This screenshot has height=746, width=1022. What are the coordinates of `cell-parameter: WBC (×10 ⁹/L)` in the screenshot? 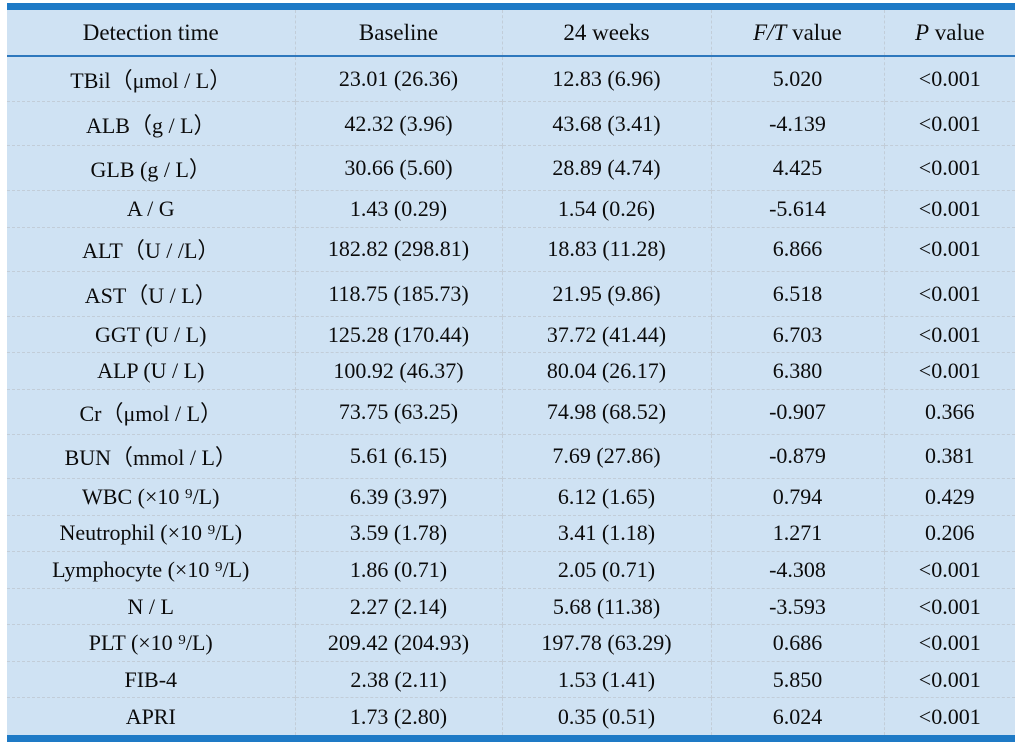 It's located at (151, 497).